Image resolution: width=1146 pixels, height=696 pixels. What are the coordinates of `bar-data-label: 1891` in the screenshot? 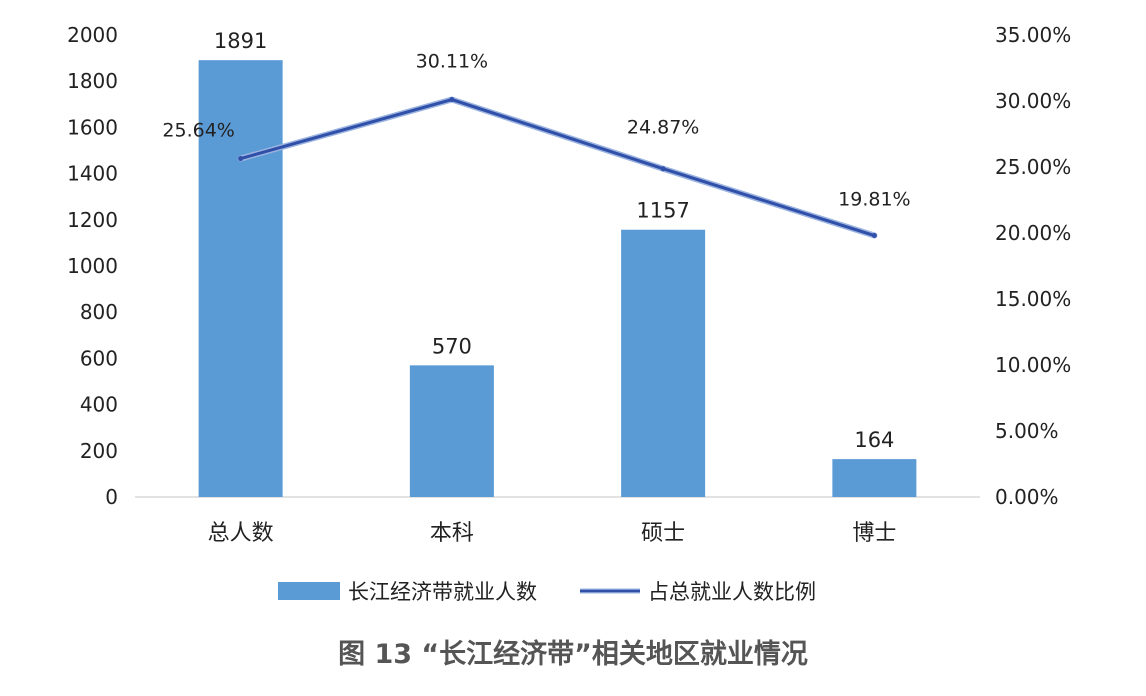 It's located at (240, 41).